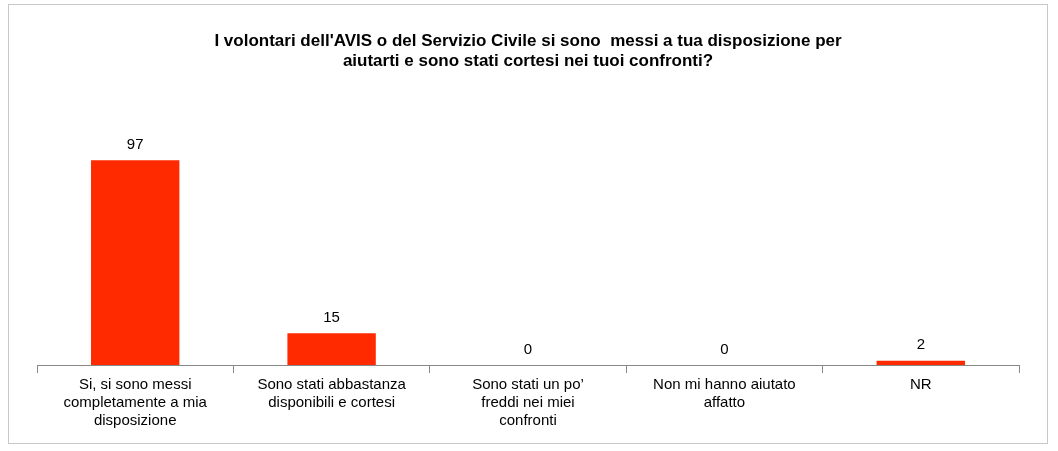  What do you see at coordinates (724, 393) in the screenshot?
I see `x-tick-label: Non mi hanno aiutato affatto` at bounding box center [724, 393].